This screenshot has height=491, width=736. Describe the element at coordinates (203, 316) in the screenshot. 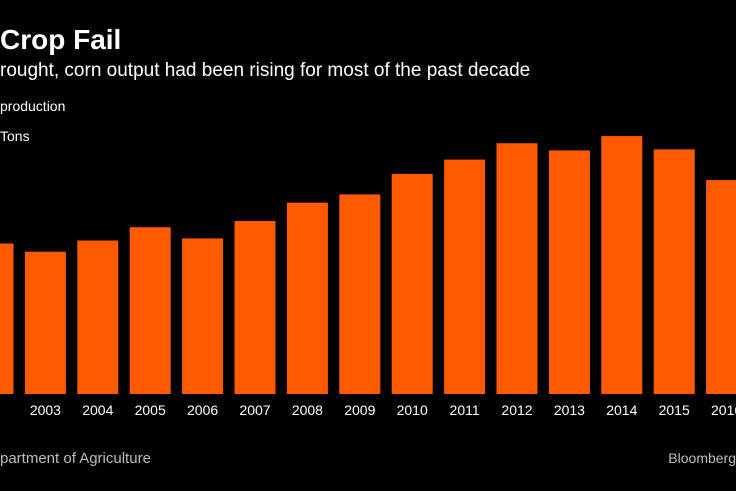

I see `bar-2006` at that location.